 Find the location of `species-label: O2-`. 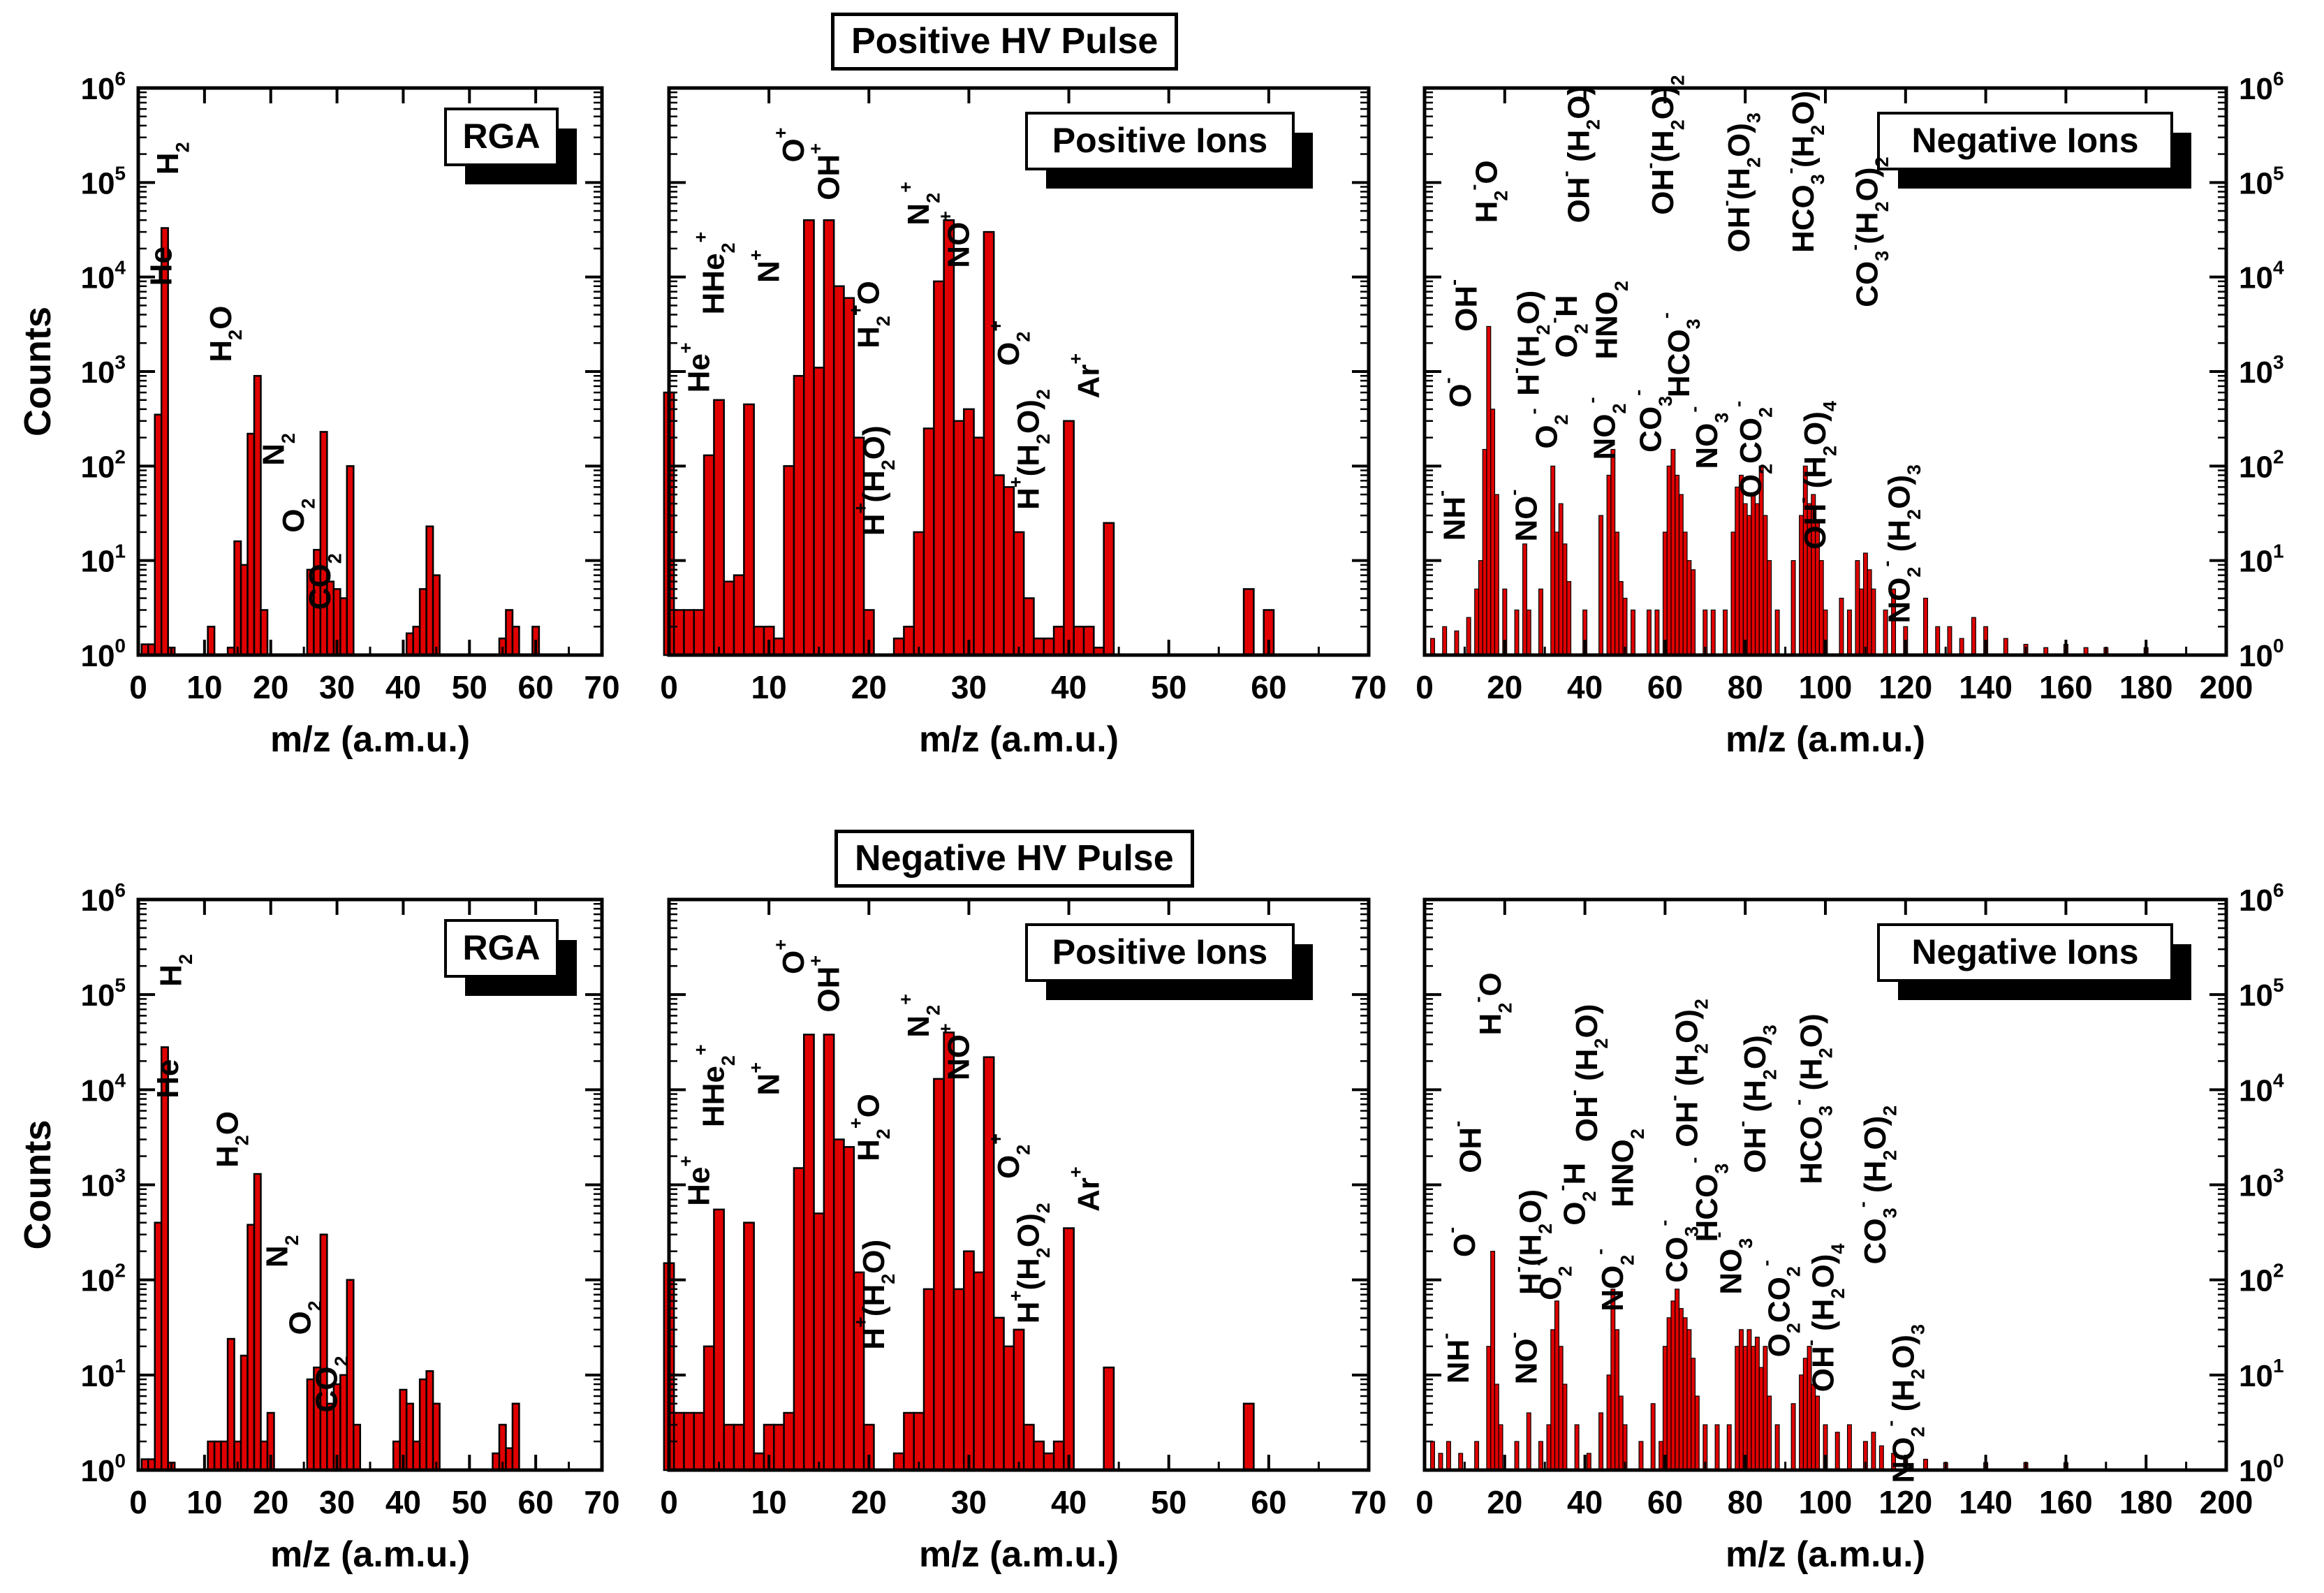

species-label: O2- is located at coordinates (1551, 1280).